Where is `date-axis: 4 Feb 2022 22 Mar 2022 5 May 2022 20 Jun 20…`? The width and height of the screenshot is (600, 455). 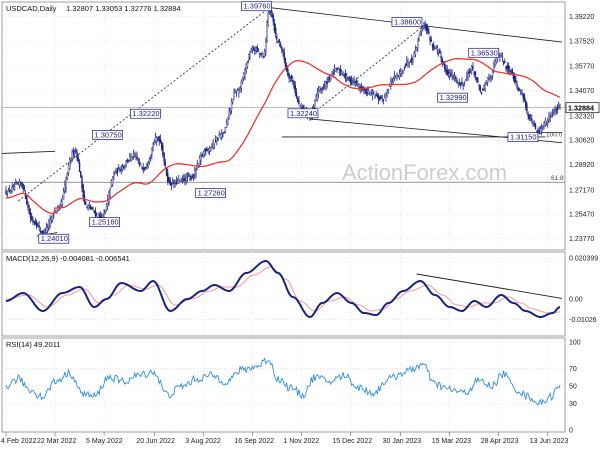
date-axis: 4 Feb 2022 22 Mar 2022 5 May 2022 20 Jun 20… is located at coordinates (284, 438).